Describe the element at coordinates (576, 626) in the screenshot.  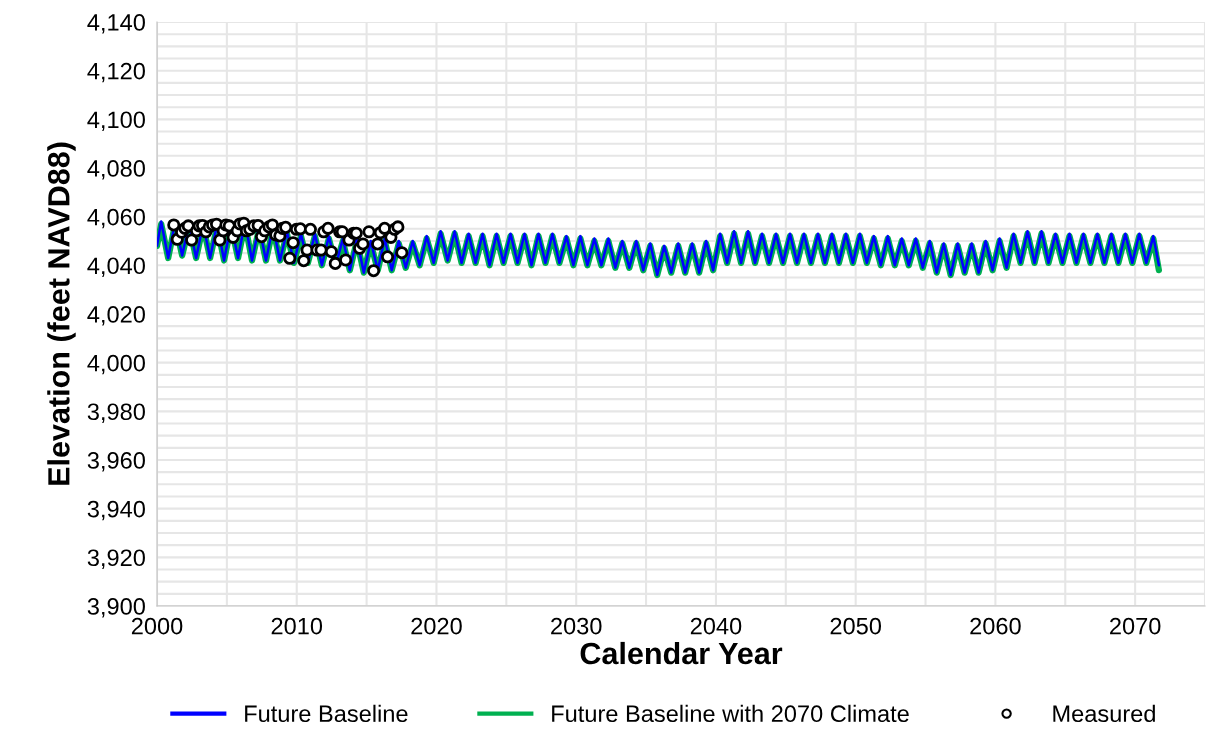
I see `x-tick-label: 2030` at that location.